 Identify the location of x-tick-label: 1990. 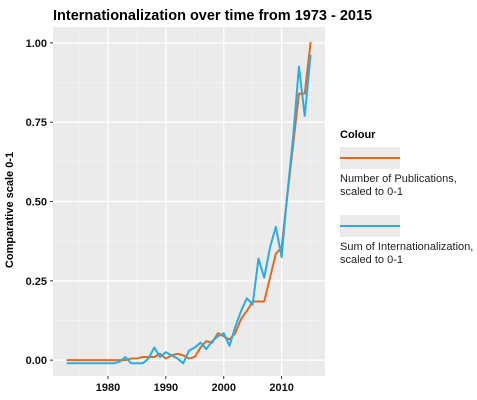
(166, 388).